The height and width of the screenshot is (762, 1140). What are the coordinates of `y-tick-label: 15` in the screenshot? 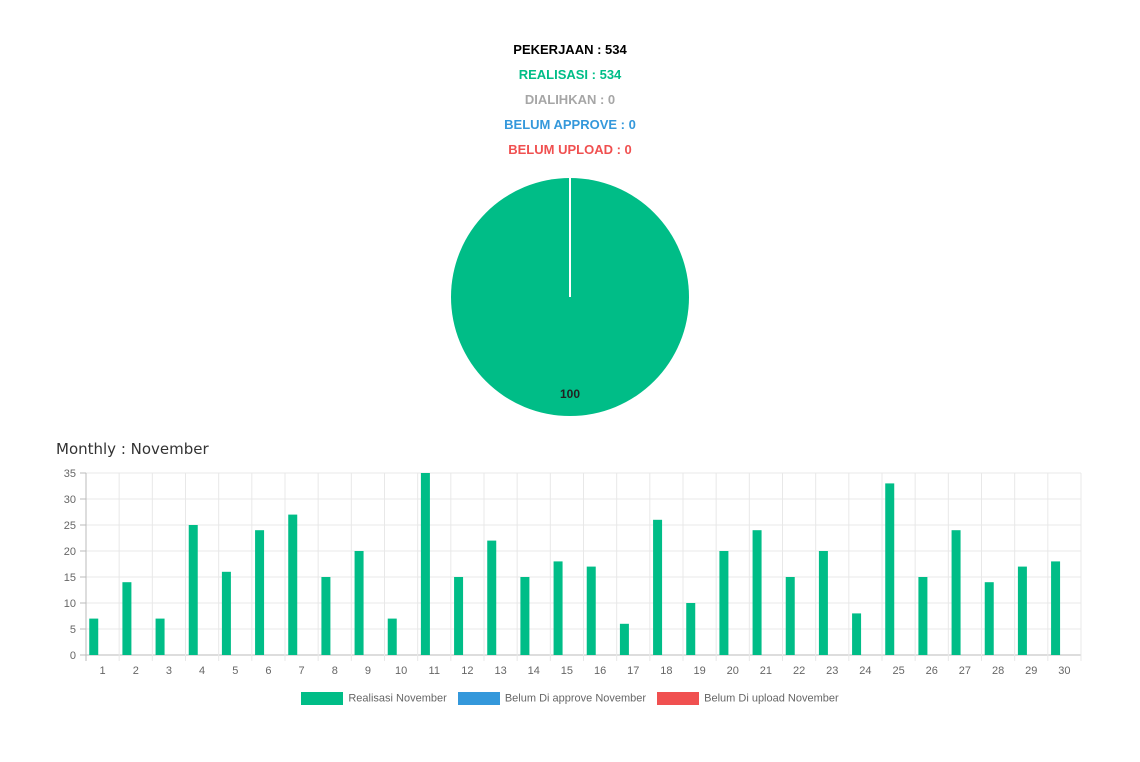 It's located at (70, 578).